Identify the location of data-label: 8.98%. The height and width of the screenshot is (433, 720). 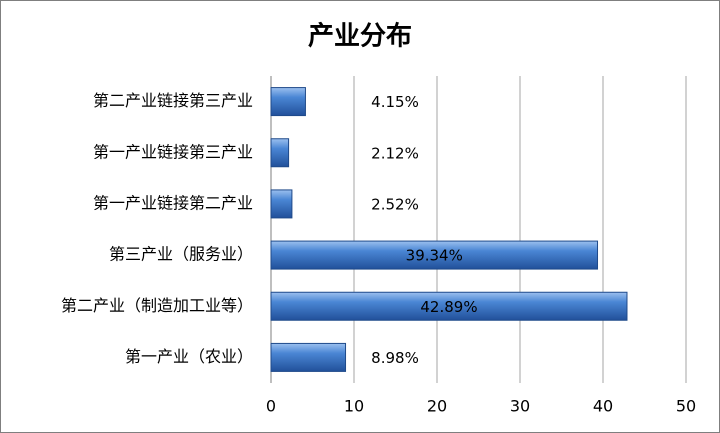
(395, 358).